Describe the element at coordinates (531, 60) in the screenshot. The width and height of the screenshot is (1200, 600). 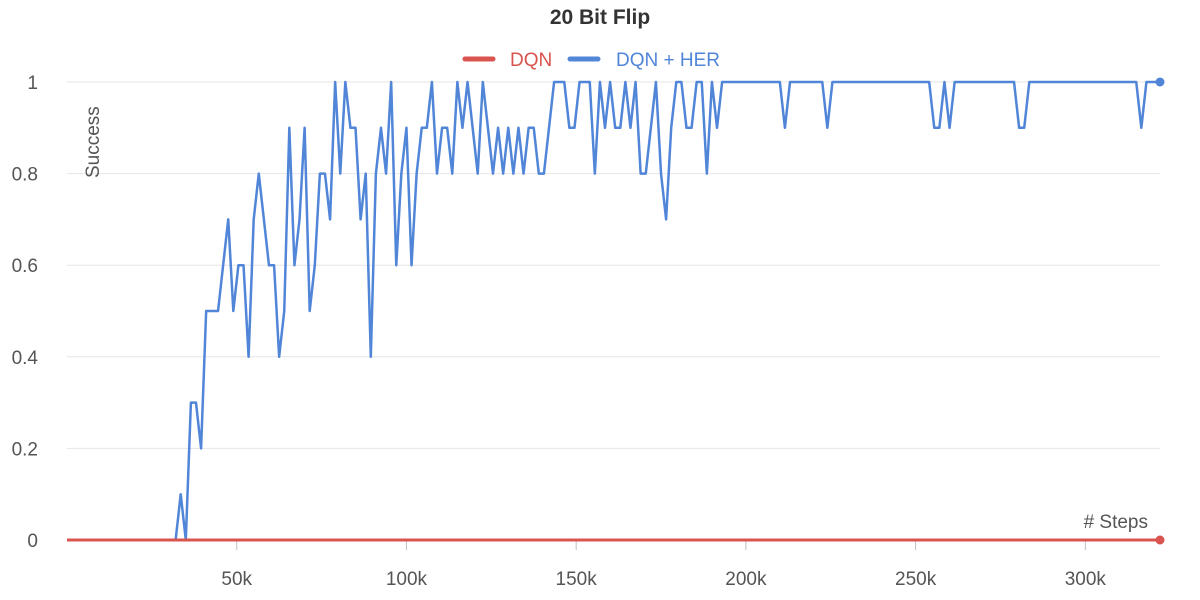
I see `legend-label: DQN` at that location.